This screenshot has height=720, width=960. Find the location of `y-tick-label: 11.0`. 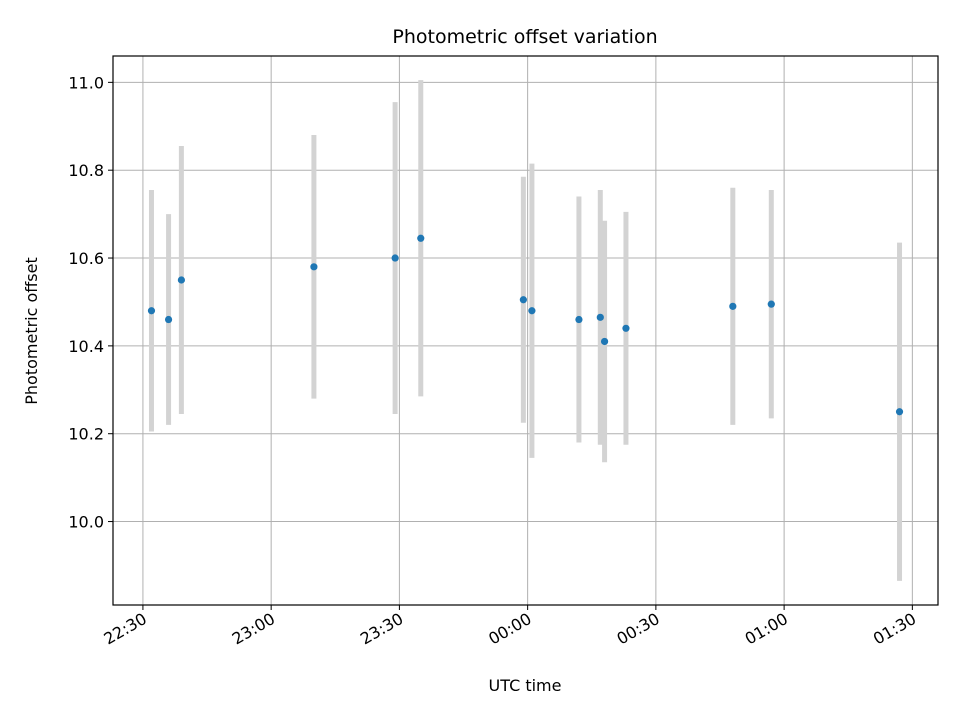

y-tick-label: 11.0 is located at coordinates (86, 82).